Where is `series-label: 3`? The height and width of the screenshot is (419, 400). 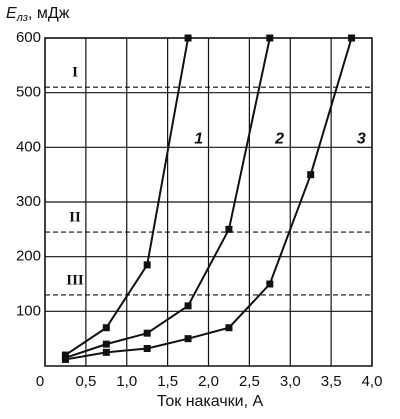
series-label: 3 is located at coordinates (361, 138).